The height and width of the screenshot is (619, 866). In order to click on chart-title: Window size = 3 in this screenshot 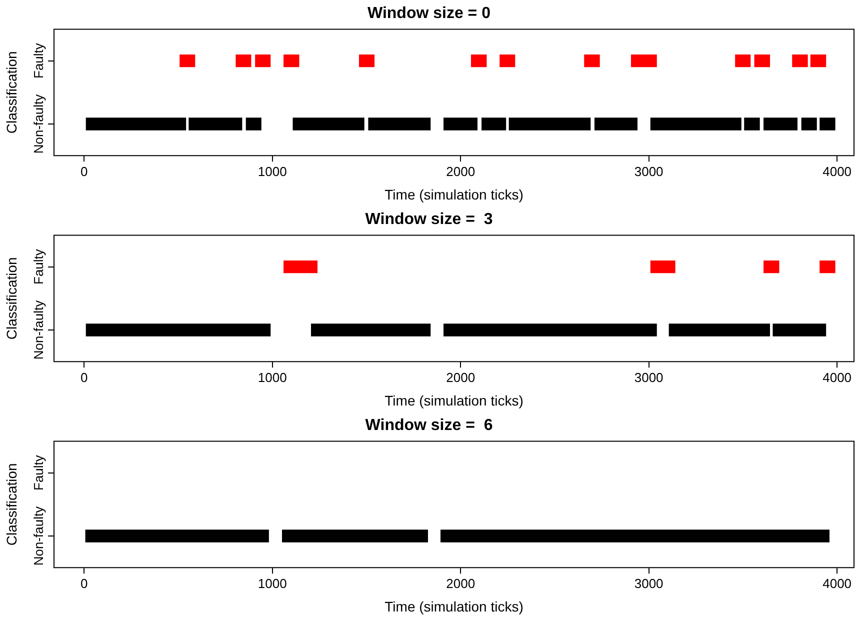, I will do `click(429, 219)`.